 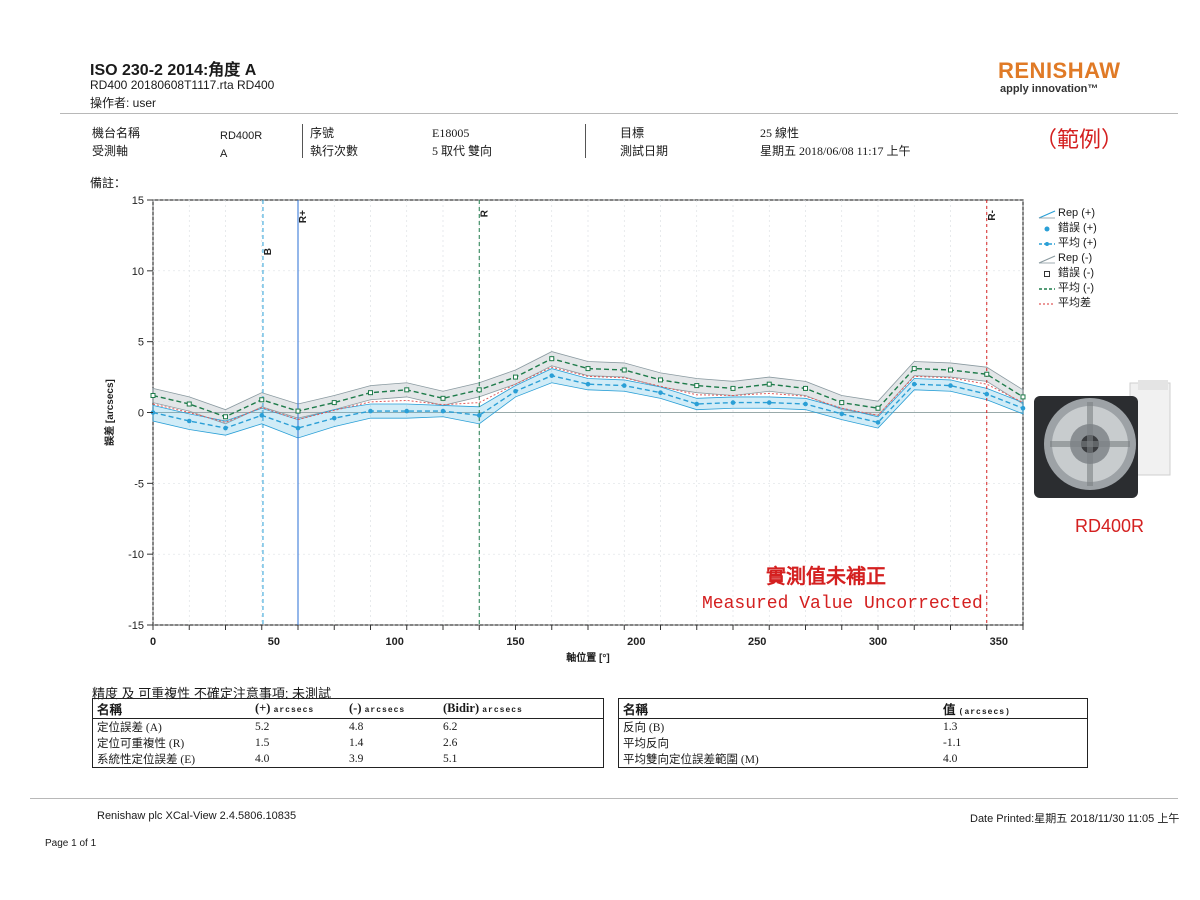 I want to click on axis-value: A, so click(x=224, y=154).